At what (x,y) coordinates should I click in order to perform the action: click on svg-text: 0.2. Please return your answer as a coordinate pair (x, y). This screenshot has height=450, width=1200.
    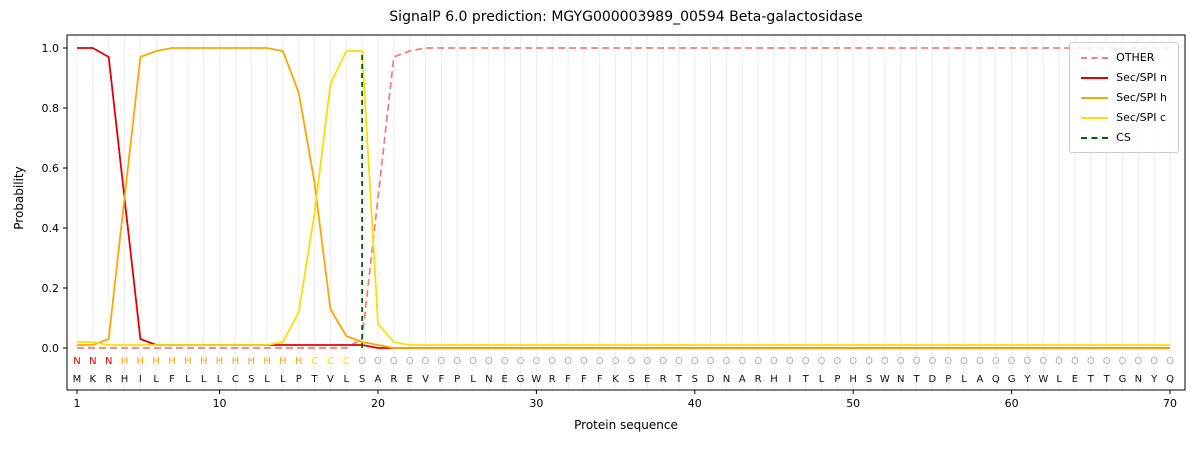
    Looking at the image, I should click on (51, 288).